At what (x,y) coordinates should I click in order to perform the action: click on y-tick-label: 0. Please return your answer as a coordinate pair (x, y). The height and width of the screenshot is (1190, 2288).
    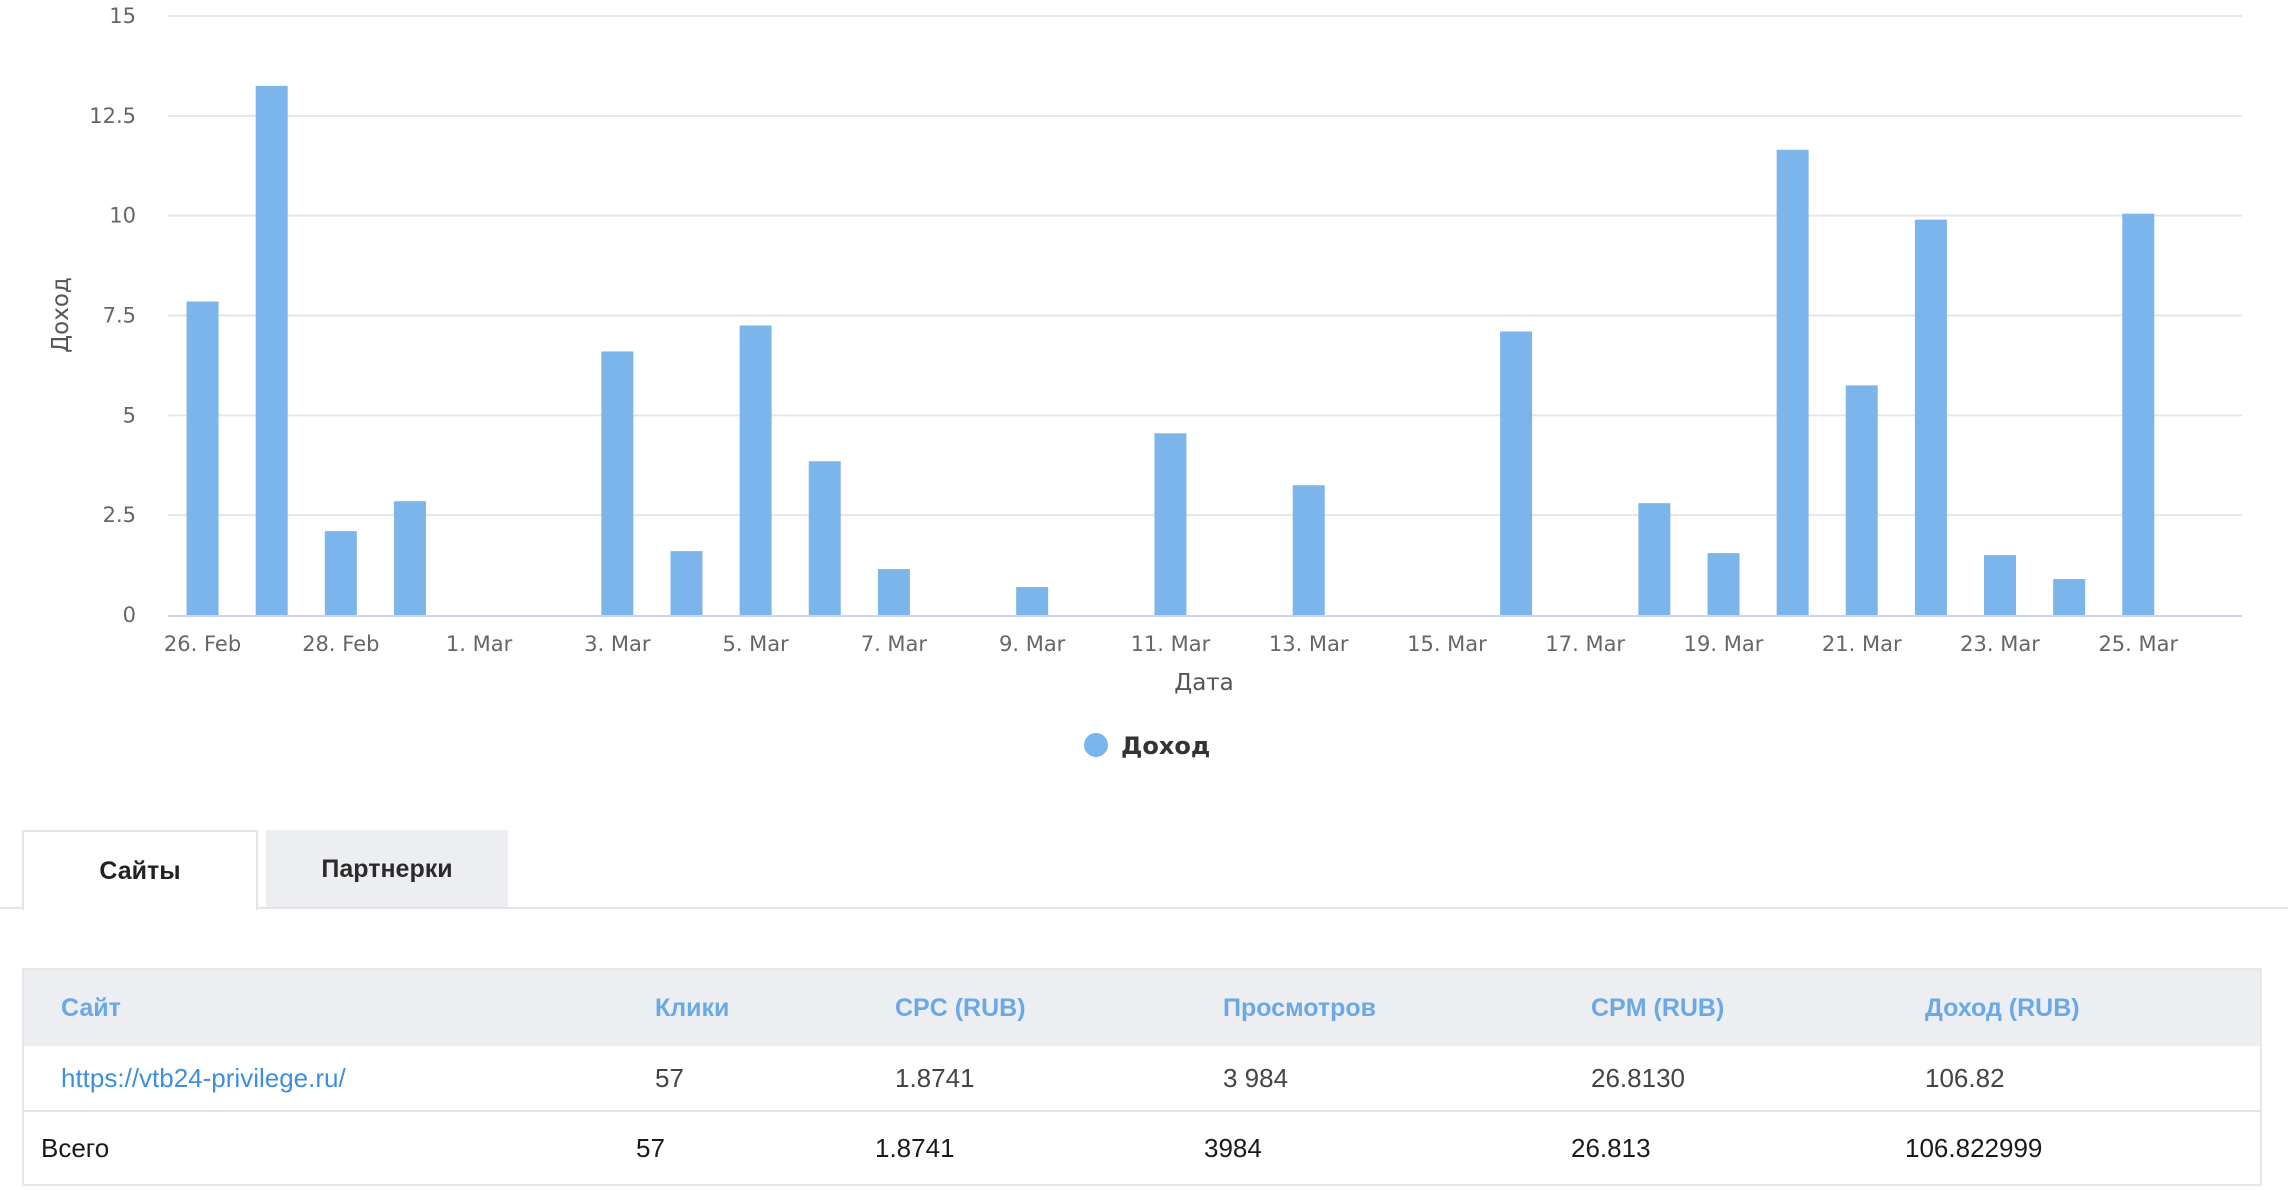
    Looking at the image, I should click on (129, 615).